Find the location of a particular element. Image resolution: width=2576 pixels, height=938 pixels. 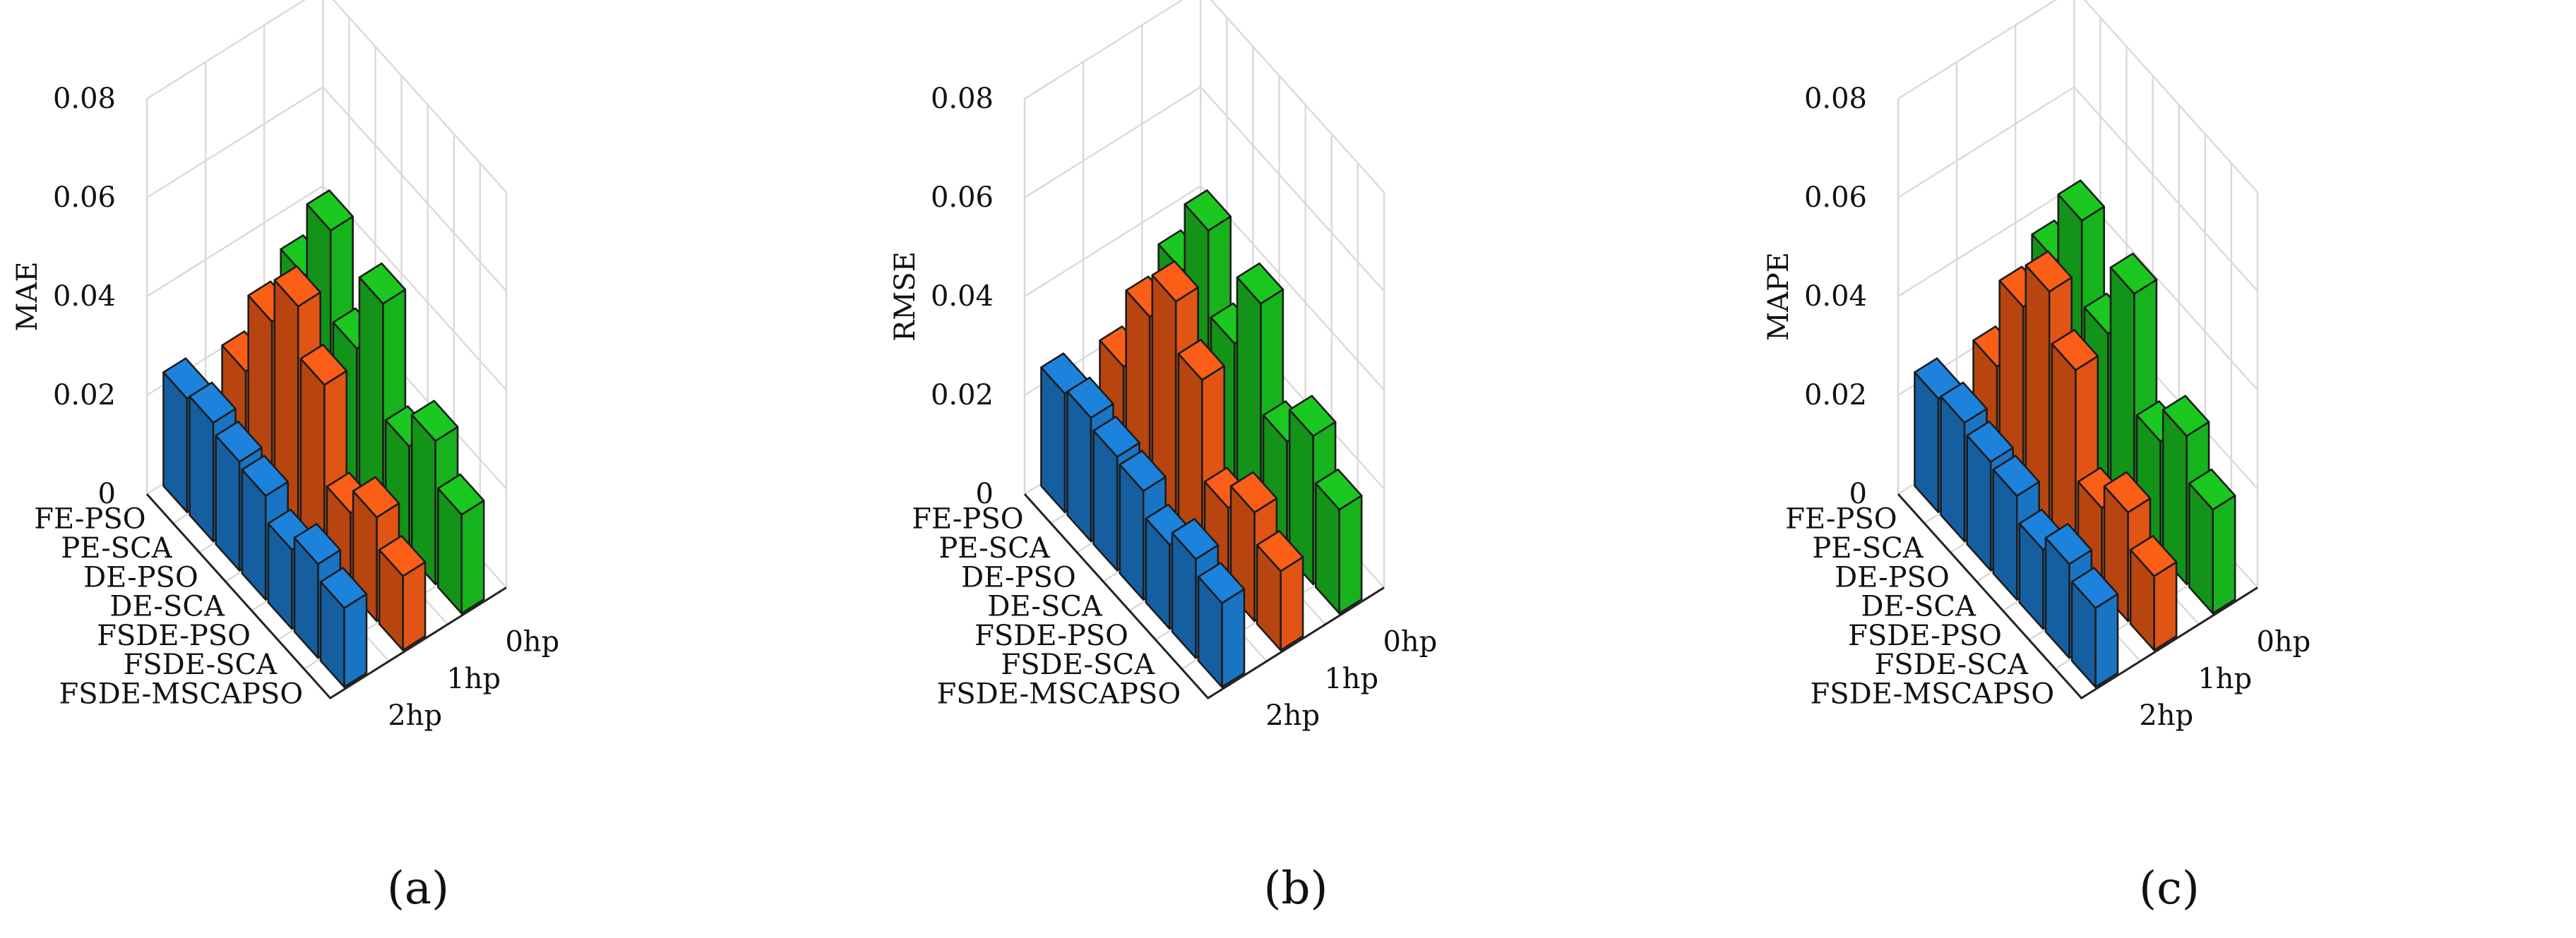

z-axis-title: RMSE is located at coordinates (905, 296).